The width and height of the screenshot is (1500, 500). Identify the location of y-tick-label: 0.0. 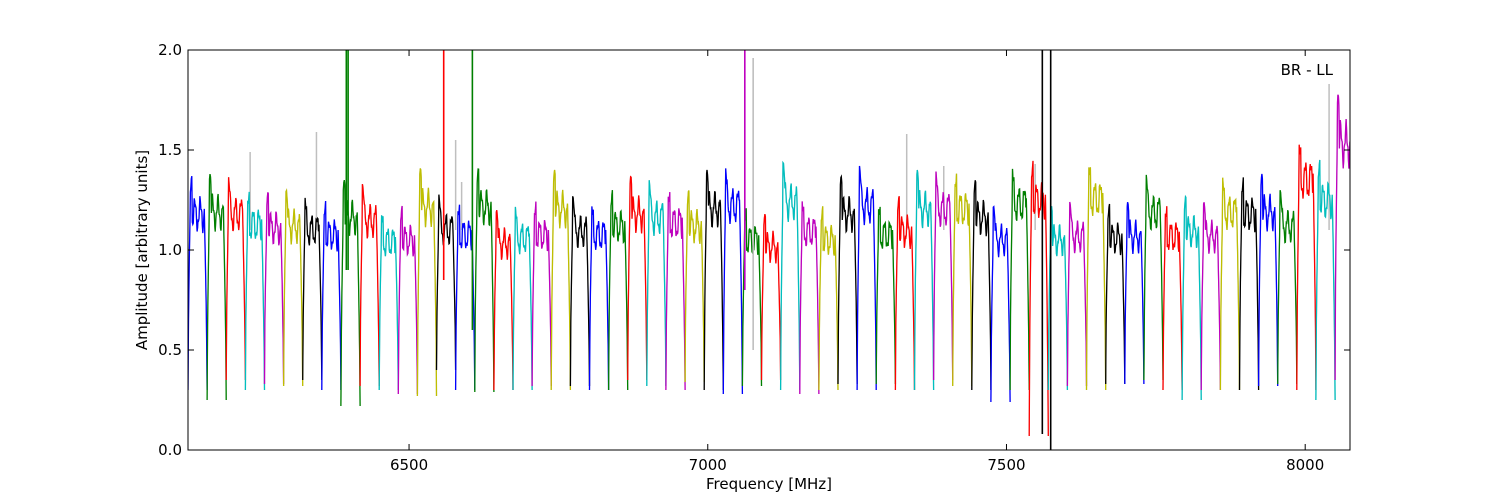
(170, 450).